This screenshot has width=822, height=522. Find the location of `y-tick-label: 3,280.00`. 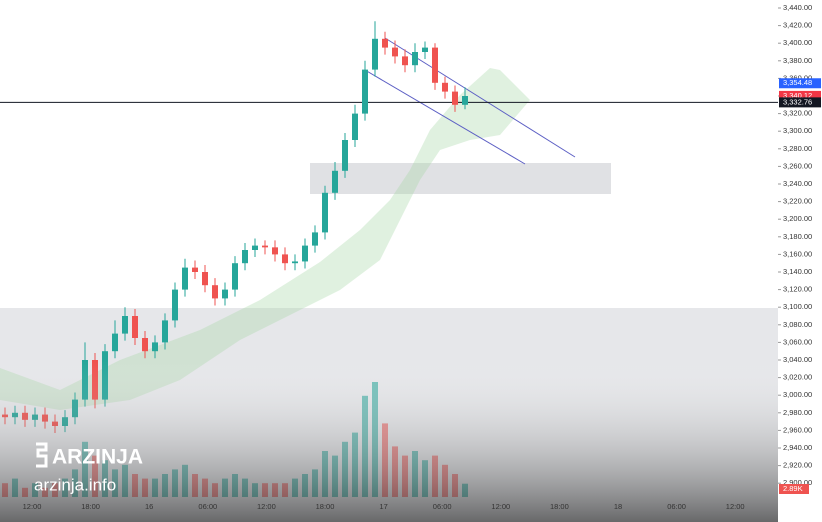

y-tick-label: 3,280.00 is located at coordinates (797, 148).